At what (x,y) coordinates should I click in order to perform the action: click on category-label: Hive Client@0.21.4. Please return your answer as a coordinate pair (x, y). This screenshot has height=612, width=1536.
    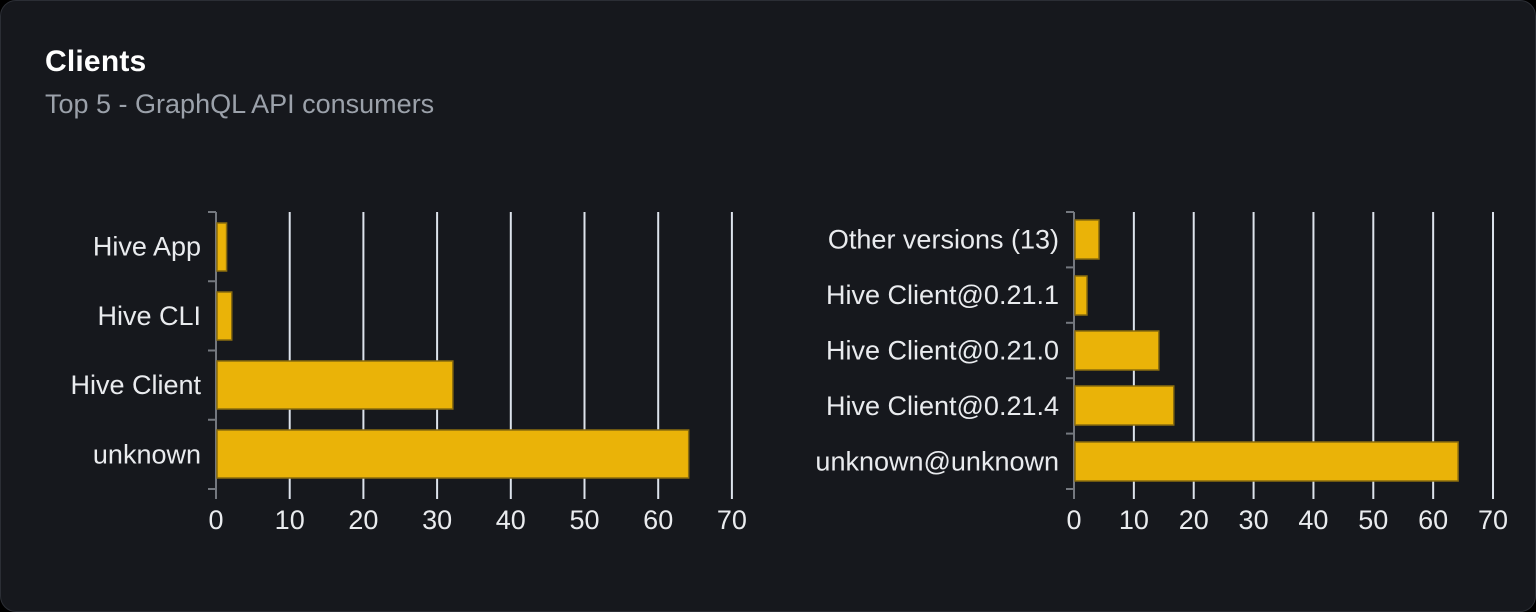
    Looking at the image, I should click on (942, 406).